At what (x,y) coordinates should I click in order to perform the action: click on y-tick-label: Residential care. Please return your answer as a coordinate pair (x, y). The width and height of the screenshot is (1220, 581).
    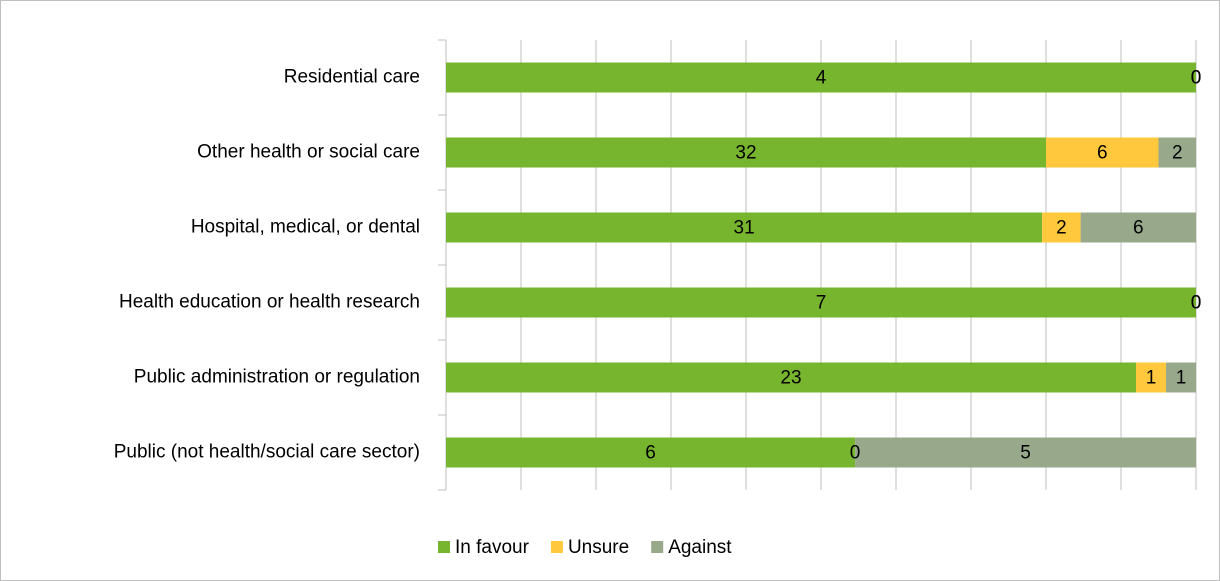
    Looking at the image, I should click on (352, 77).